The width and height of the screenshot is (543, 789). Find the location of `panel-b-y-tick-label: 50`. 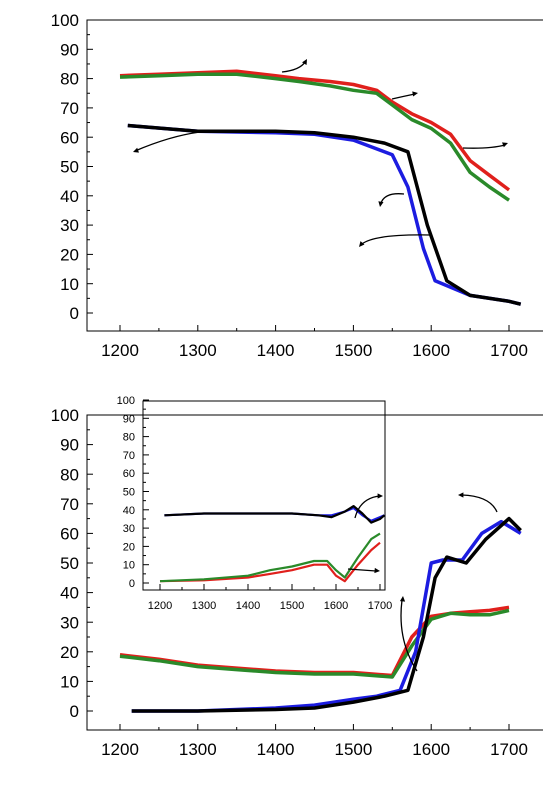

panel-b-y-tick-label: 50 is located at coordinates (69, 563).